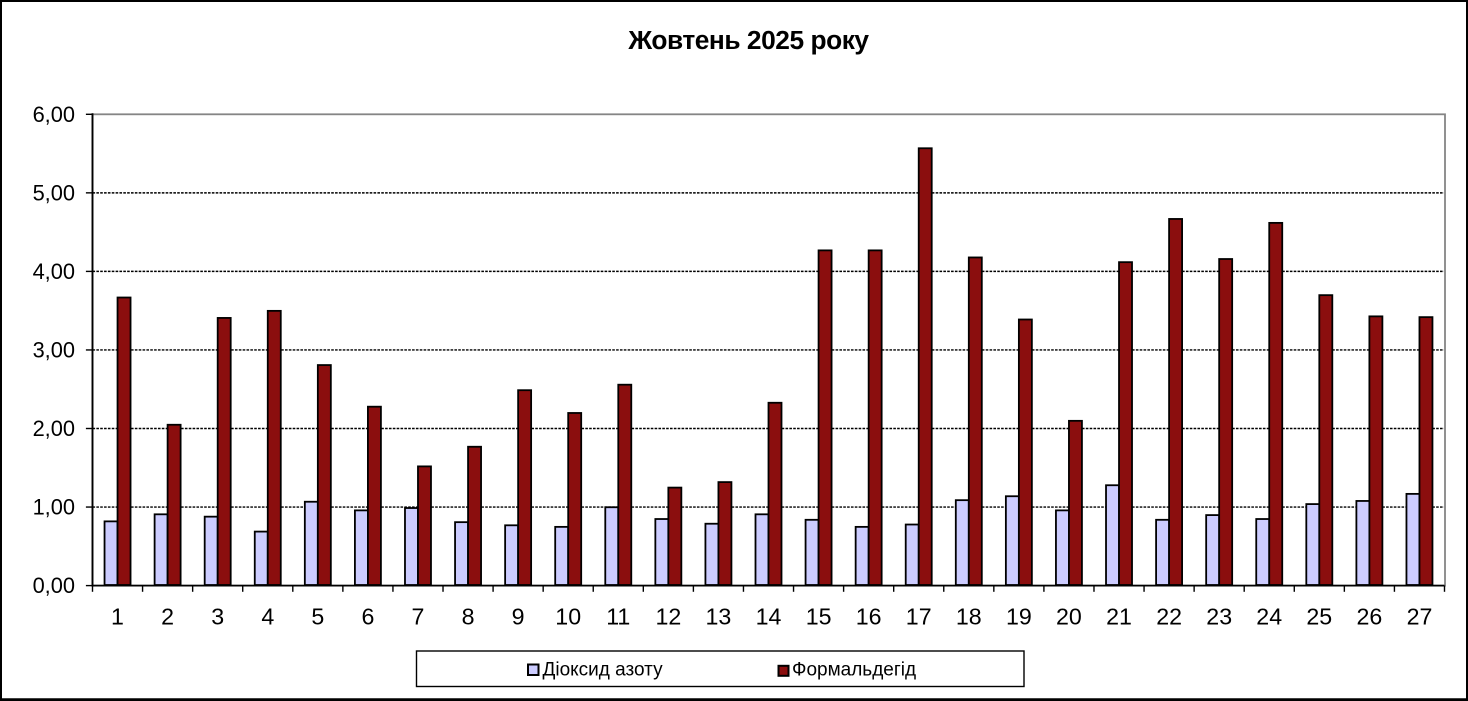  Describe the element at coordinates (618, 617) in the screenshot. I see `svg-text: 11` at that location.